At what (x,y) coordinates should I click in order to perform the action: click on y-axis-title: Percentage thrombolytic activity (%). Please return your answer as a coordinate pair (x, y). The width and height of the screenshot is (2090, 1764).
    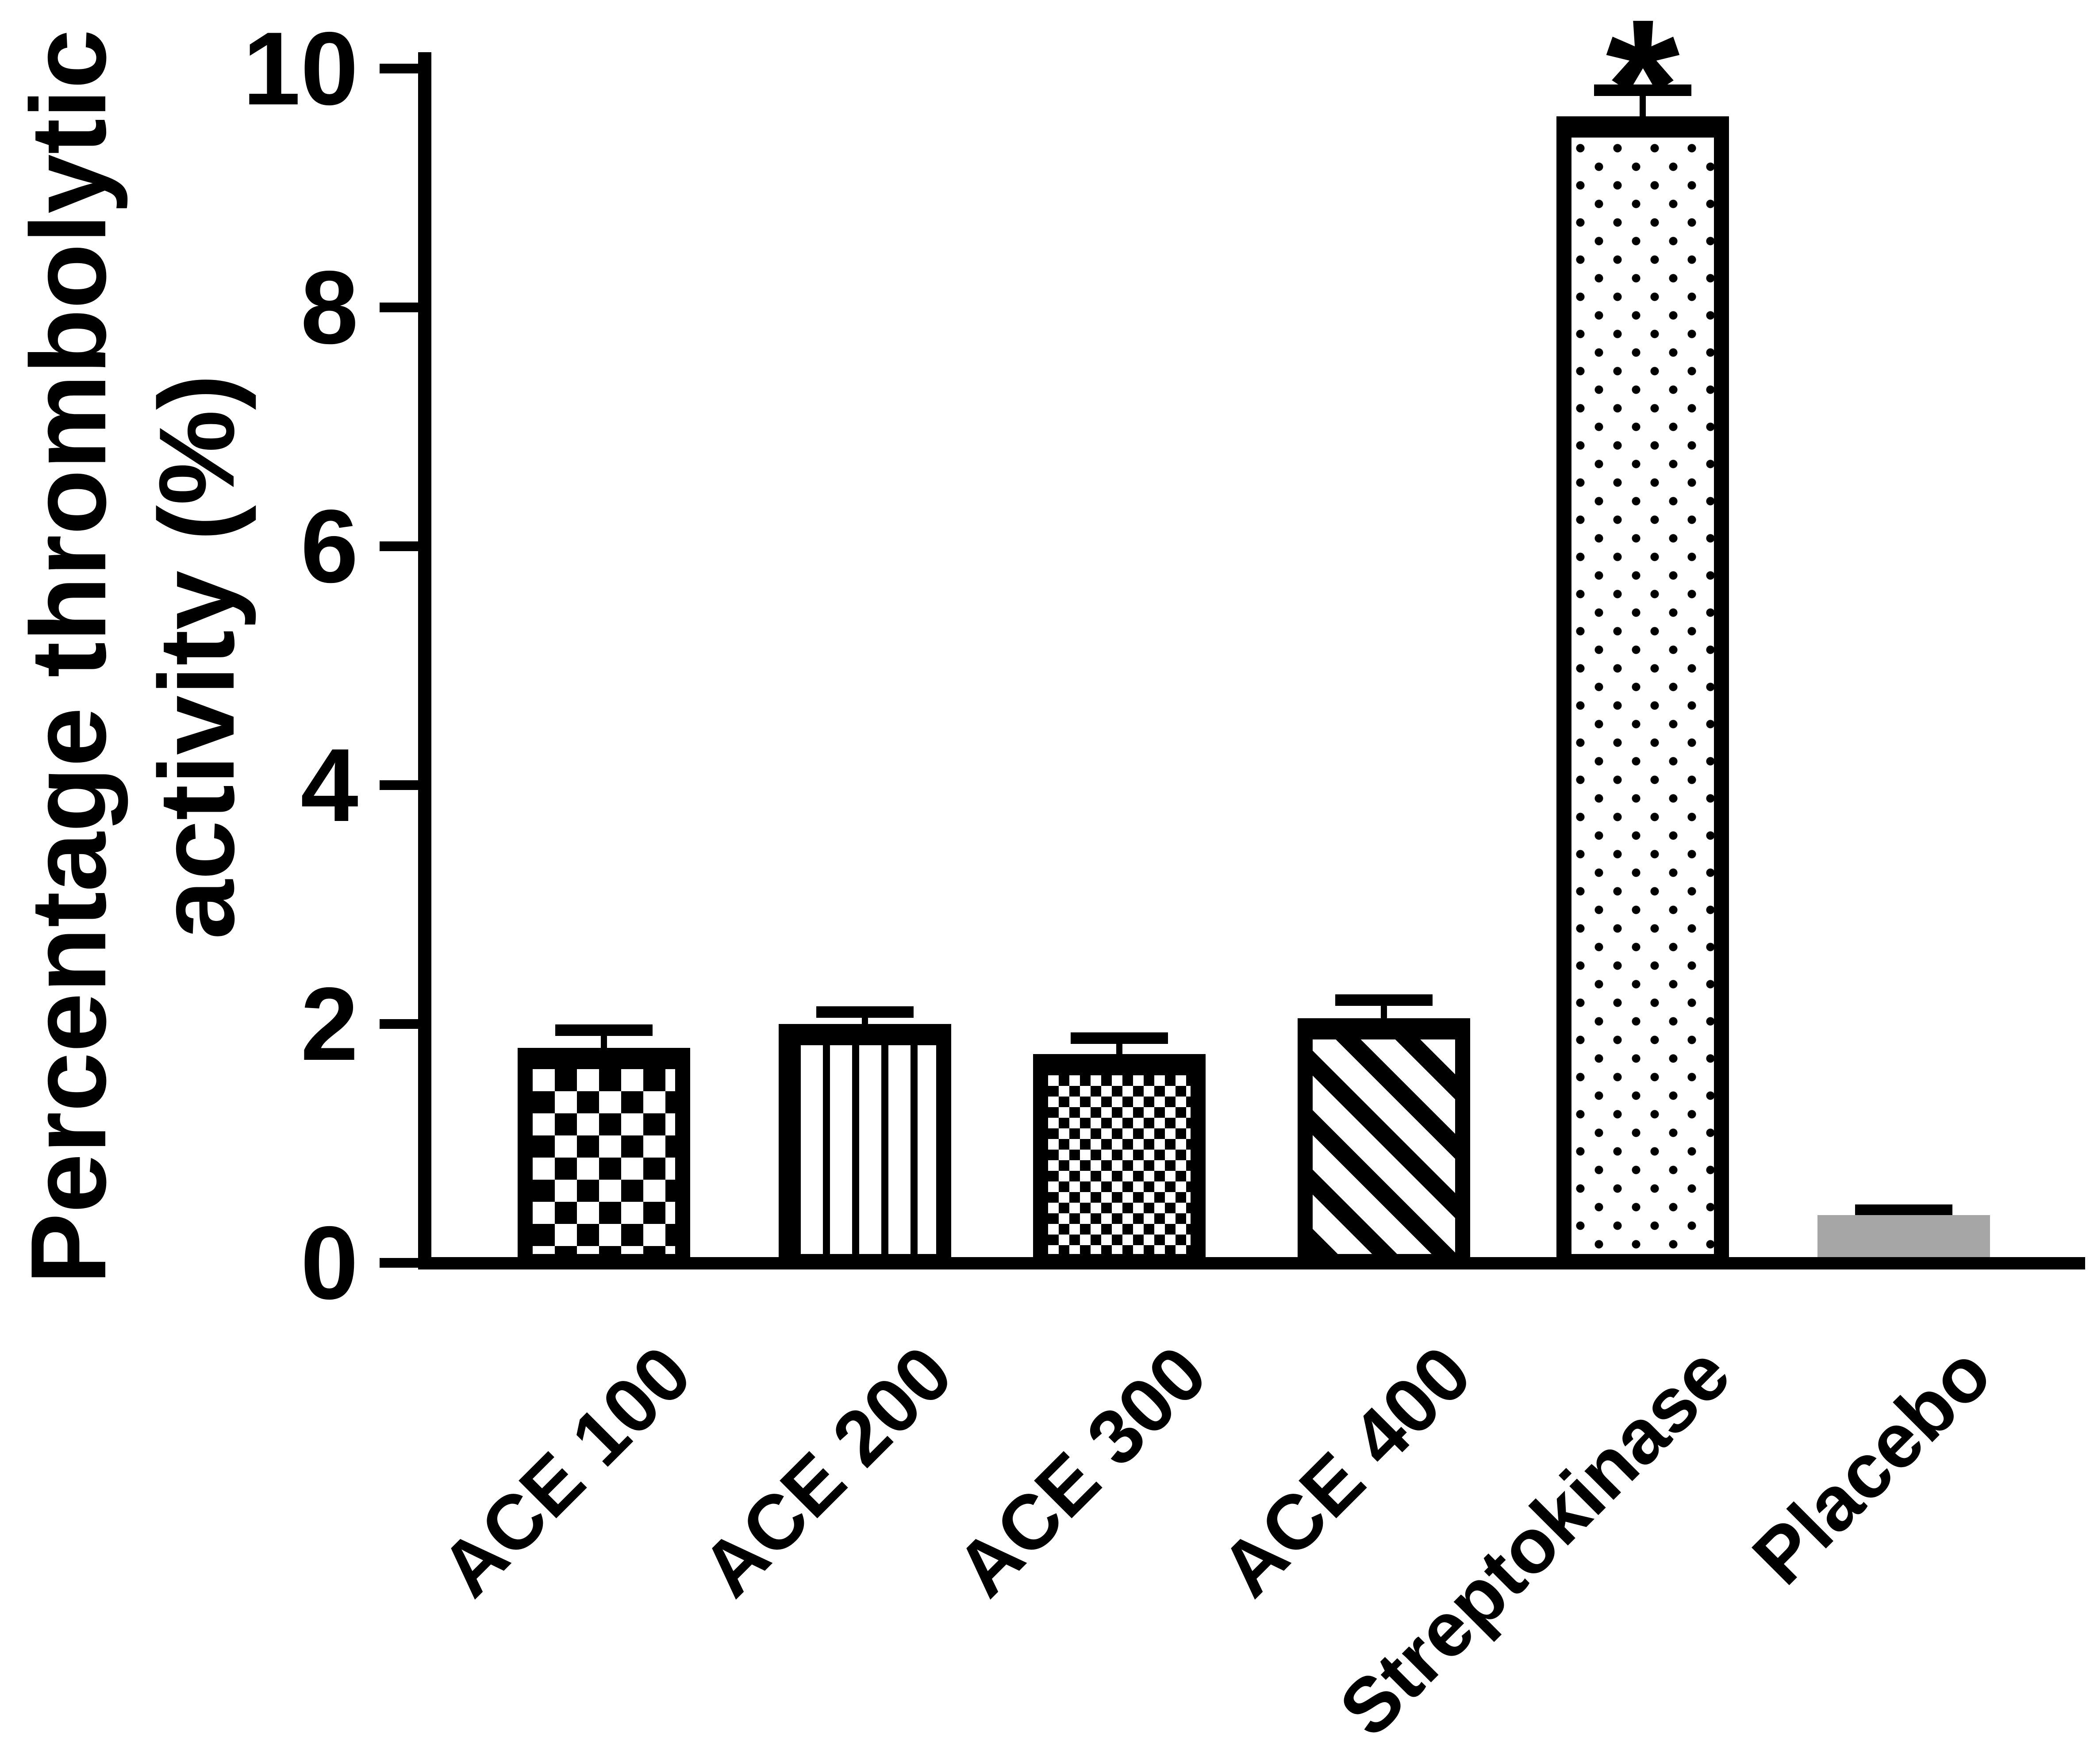
    Looking at the image, I should click on (132, 685).